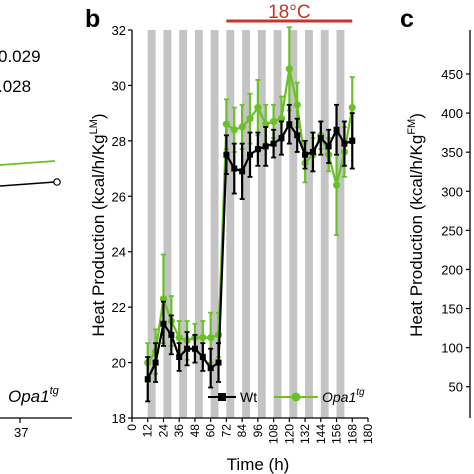  What do you see at coordinates (119, 418) in the screenshot?
I see `y-tick-label: 18` at bounding box center [119, 418].